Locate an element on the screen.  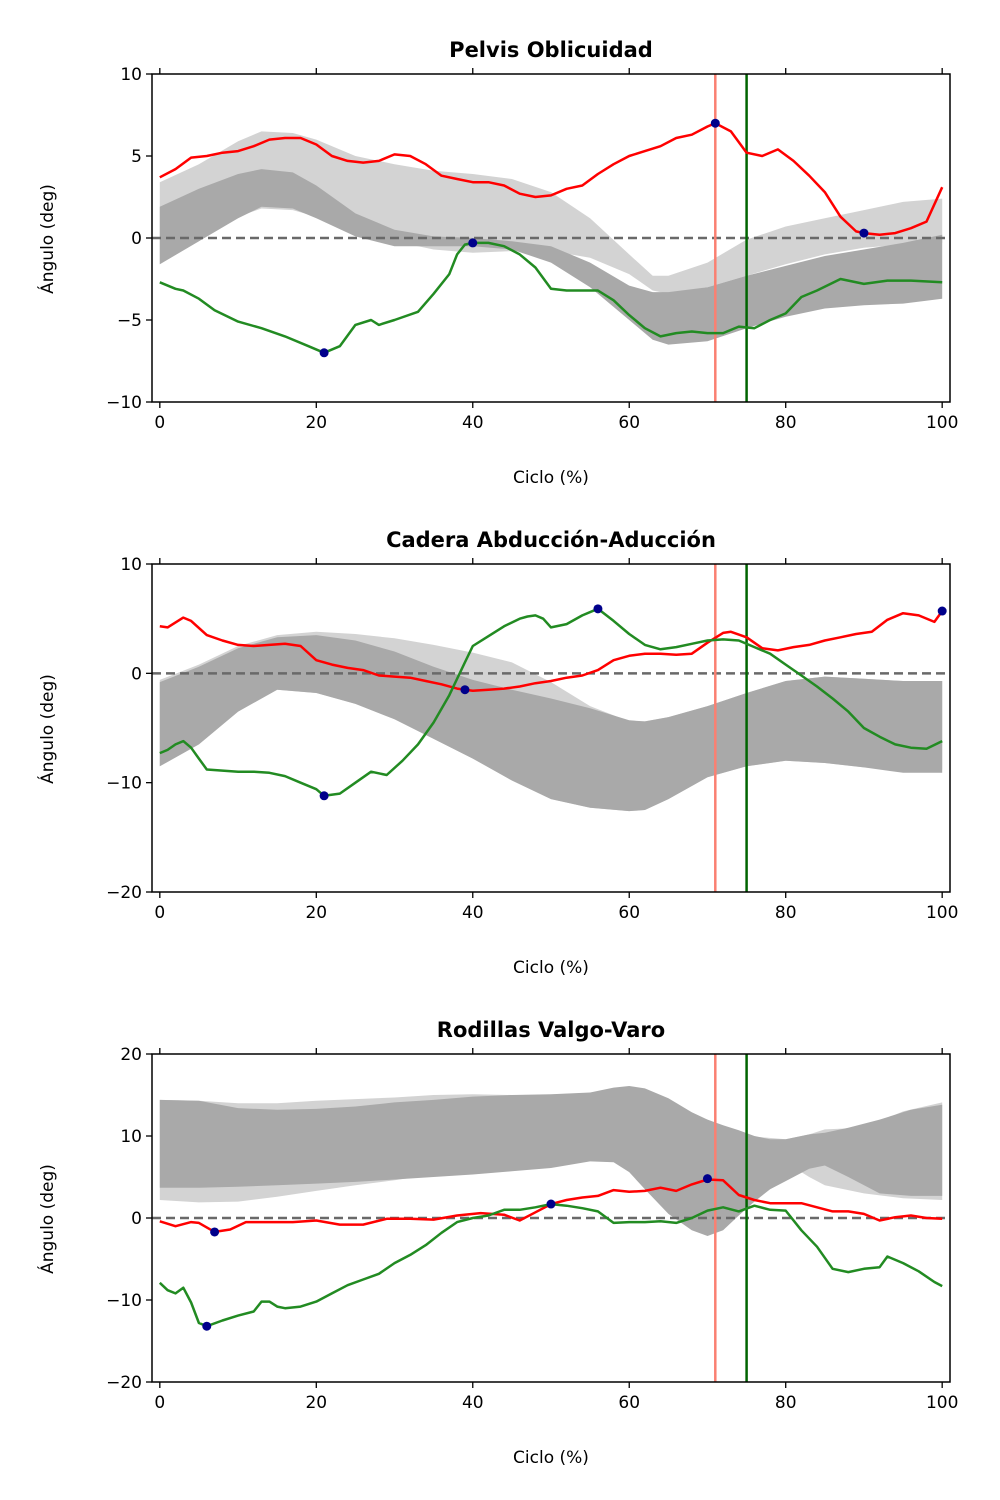
panel-title: Cadera Abducción-Aducción is located at coordinates (551, 540).